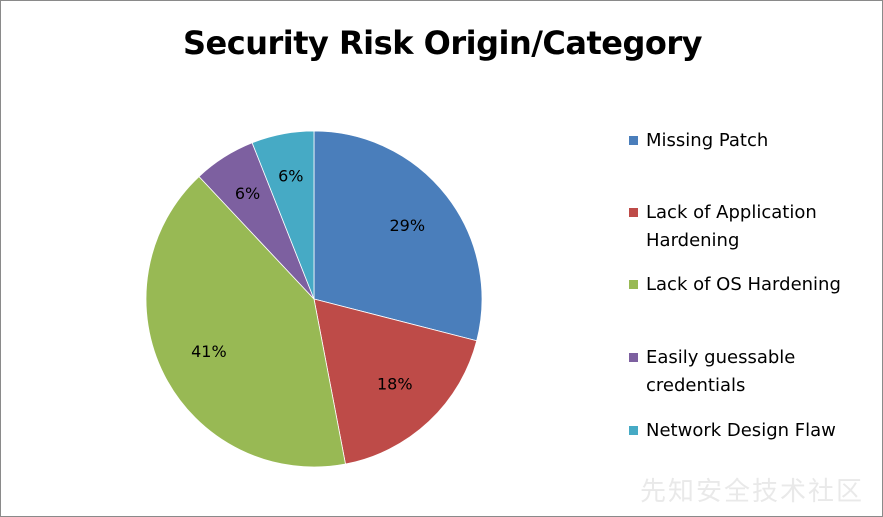  What do you see at coordinates (743, 284) in the screenshot?
I see `legend-label-3: Lack of OS Hardening` at bounding box center [743, 284].